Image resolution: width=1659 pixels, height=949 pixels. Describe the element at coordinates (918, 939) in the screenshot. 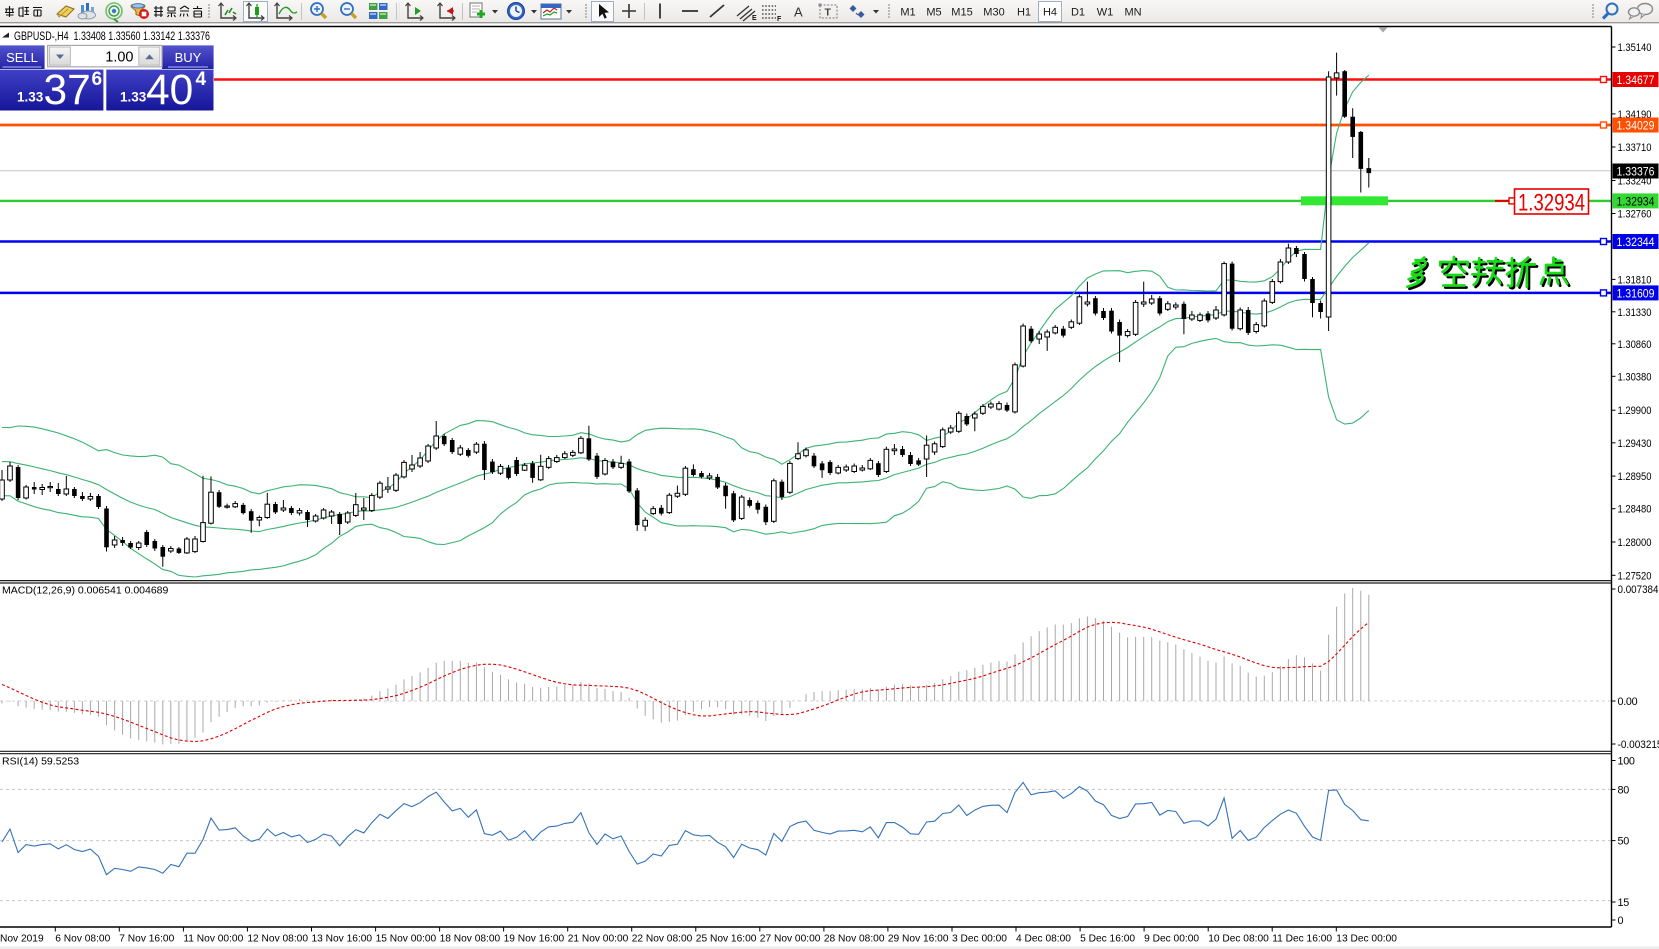

I see `svg-text: 29 Nov 16:00` at that location.